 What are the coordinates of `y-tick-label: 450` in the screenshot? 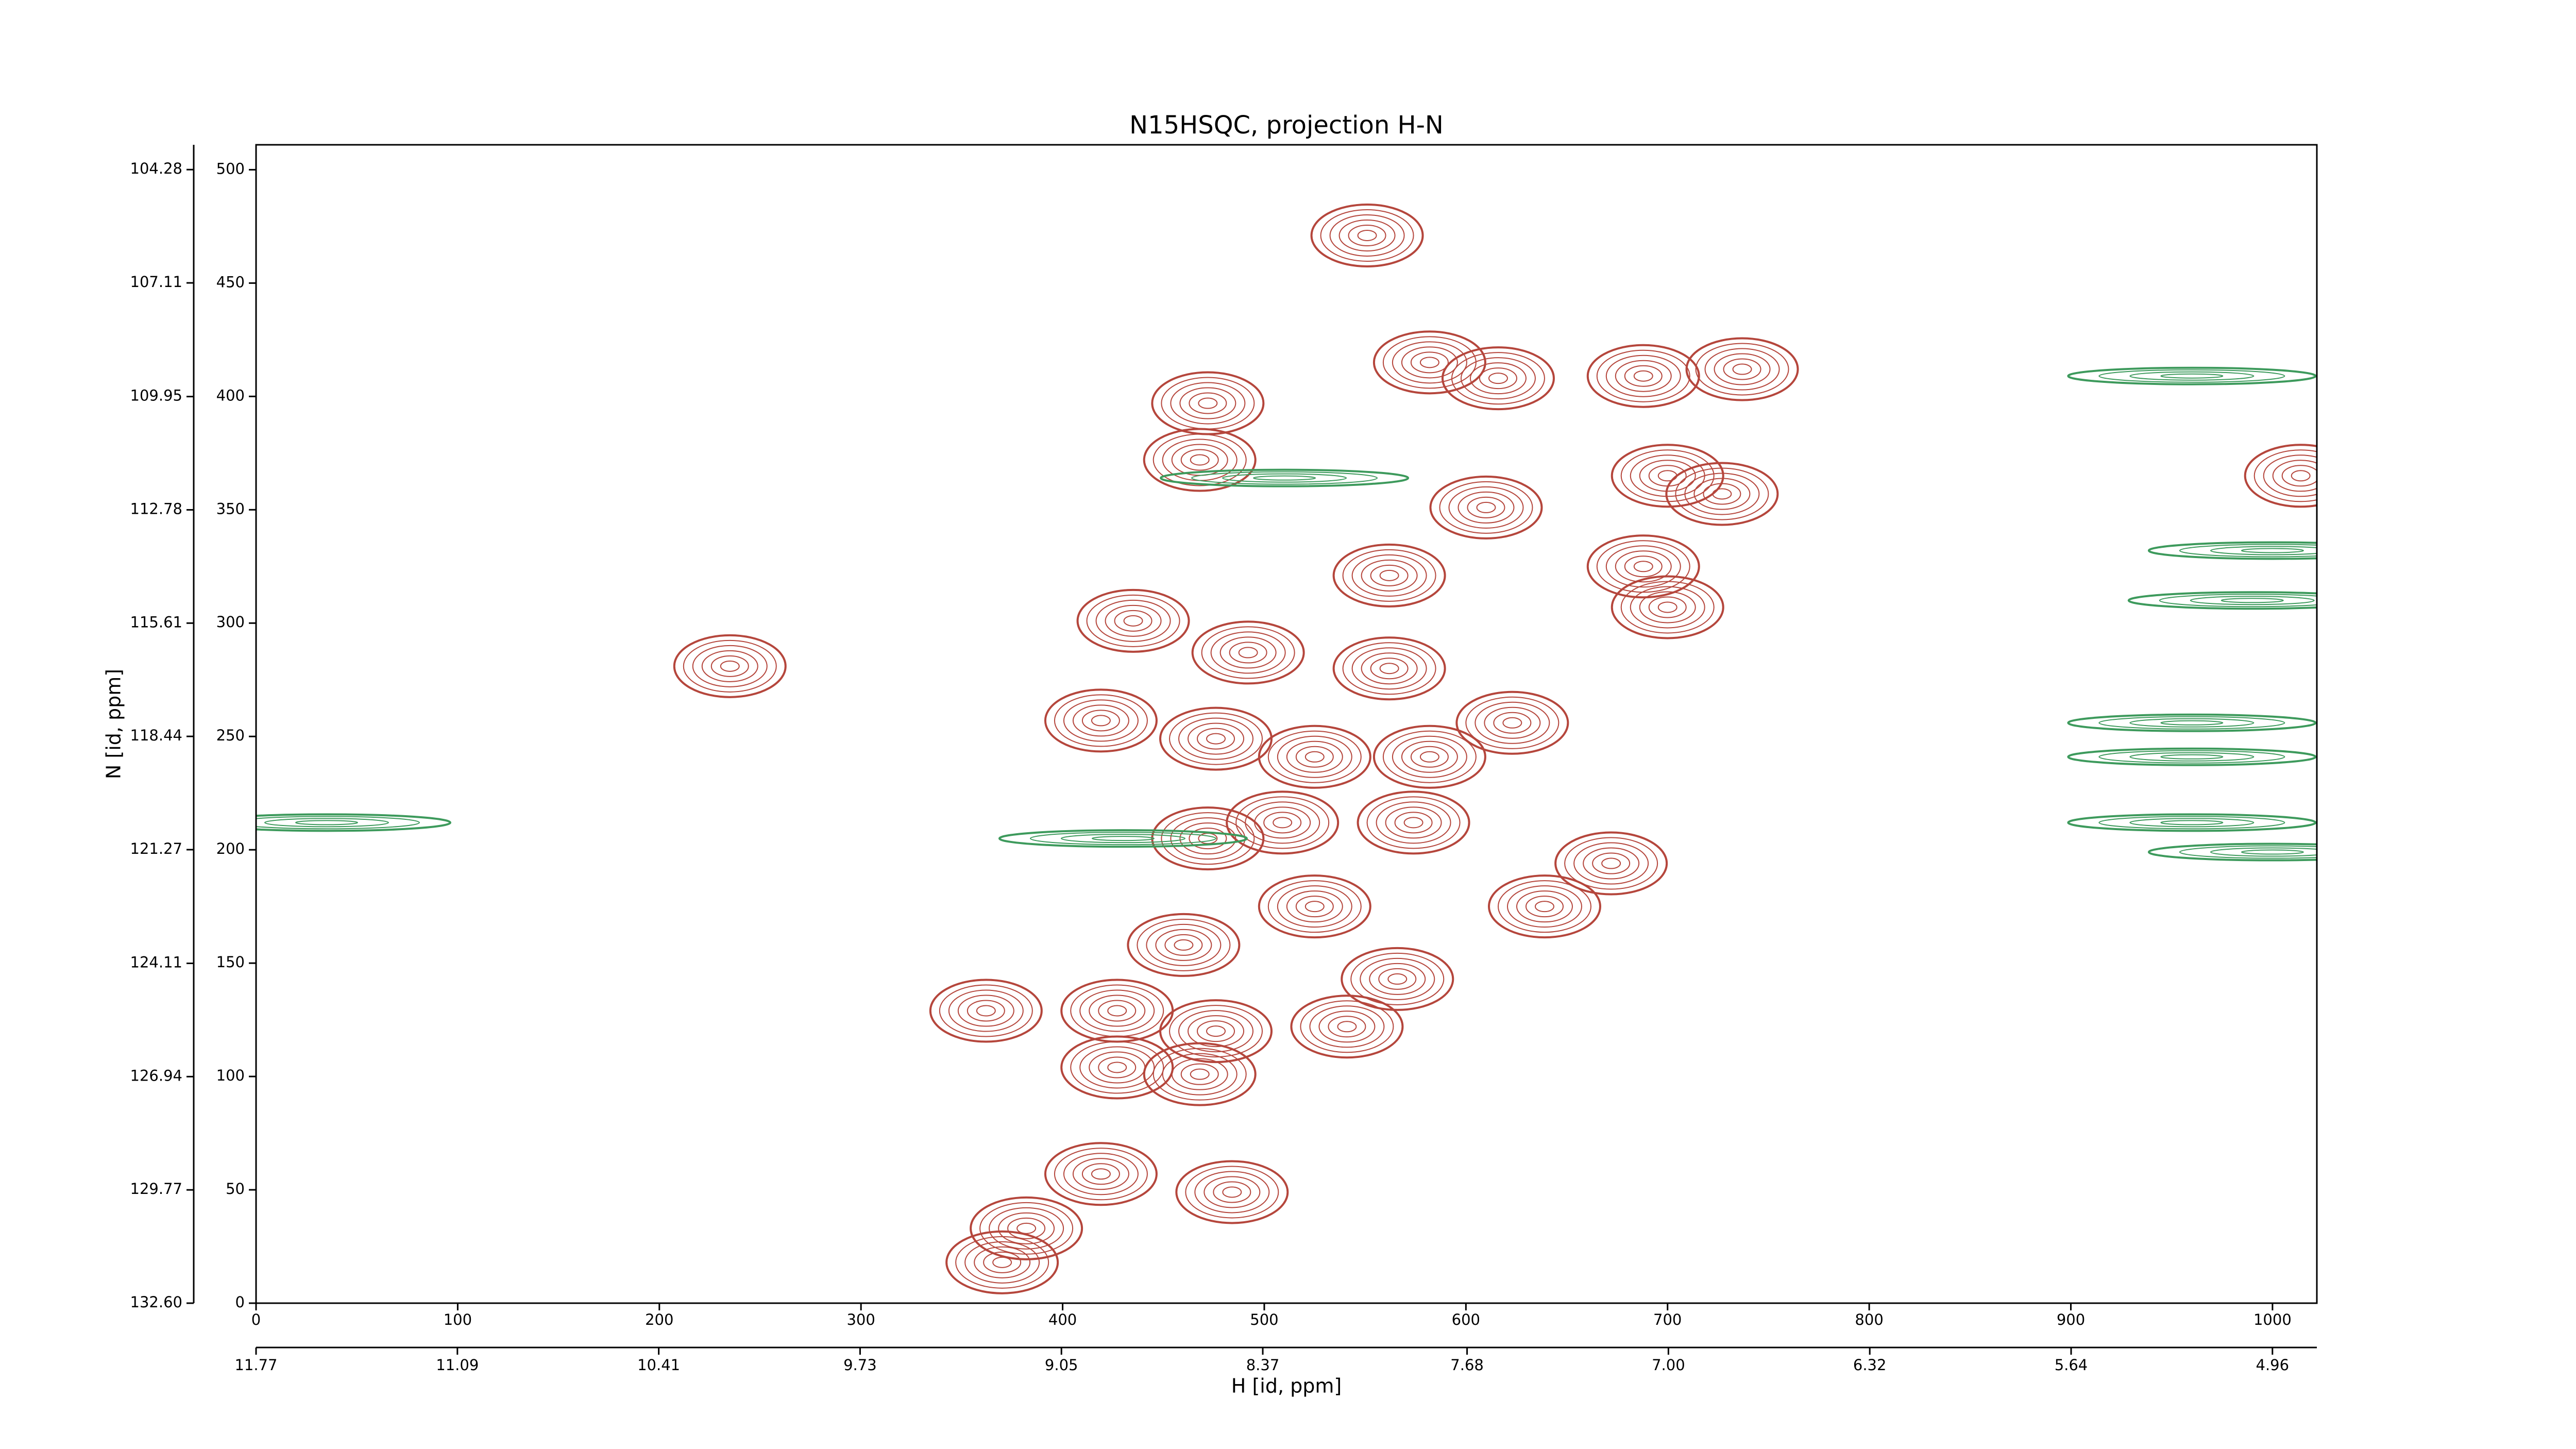 It's located at (231, 282).